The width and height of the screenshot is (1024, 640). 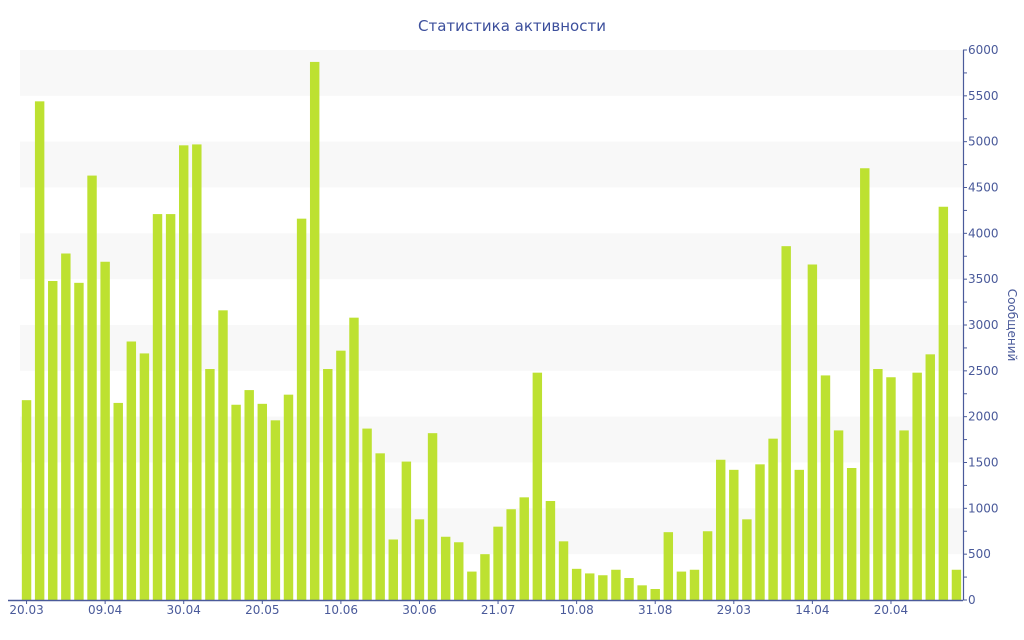 I want to click on y-tick-label: 1500, so click(x=983, y=463).